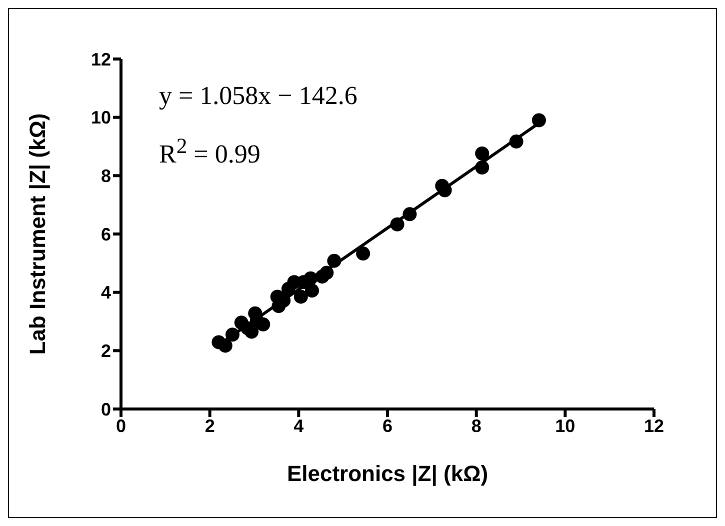 The image size is (725, 526). What do you see at coordinates (37, 234) in the screenshot?
I see `y-axis-title: Lab Instrument |Z| (kΩ)` at bounding box center [37, 234].